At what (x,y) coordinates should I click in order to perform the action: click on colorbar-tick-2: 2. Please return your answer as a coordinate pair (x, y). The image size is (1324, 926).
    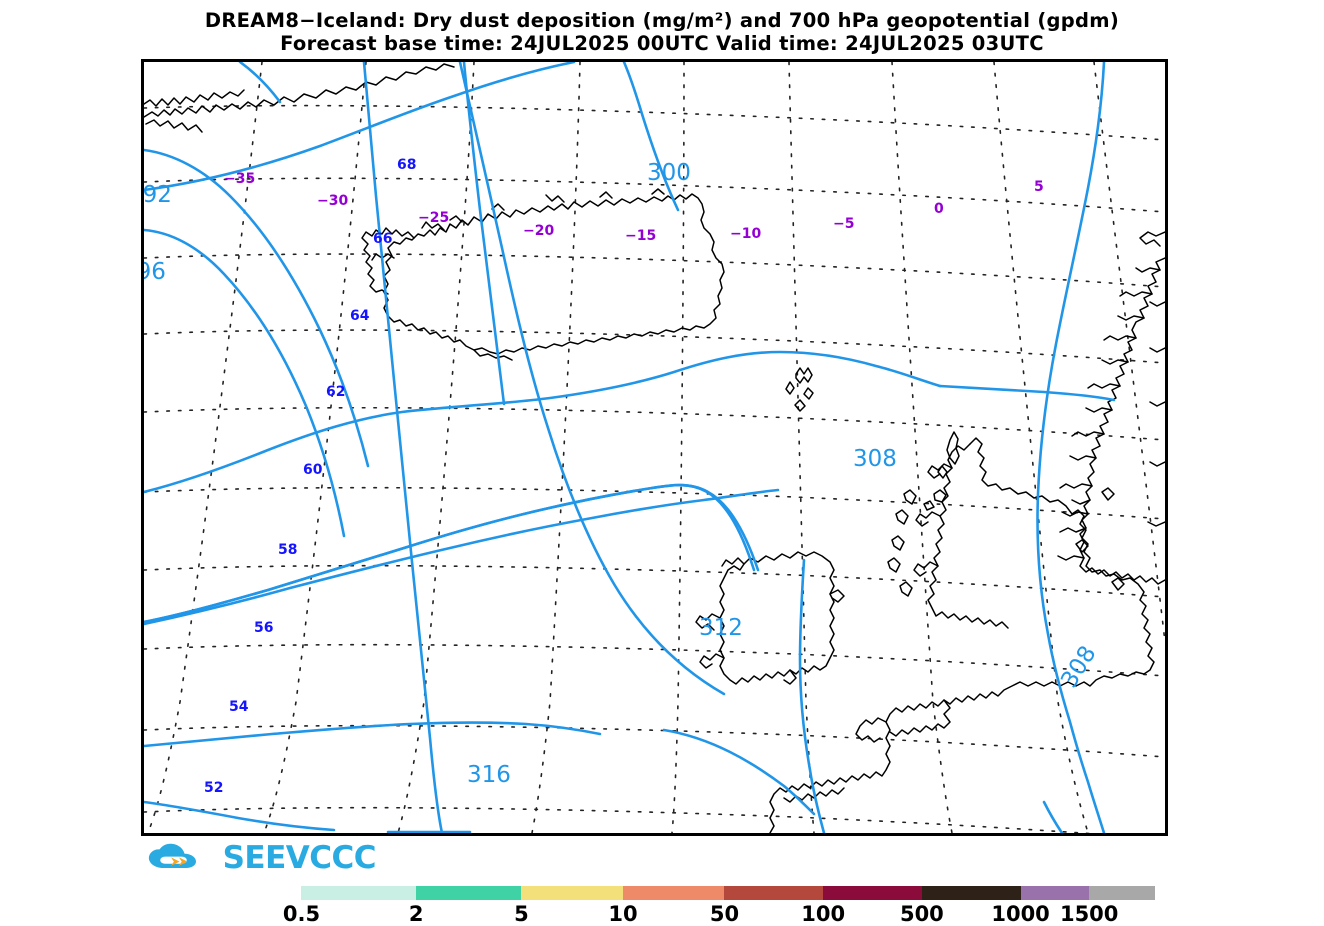
    Looking at the image, I should click on (416, 914).